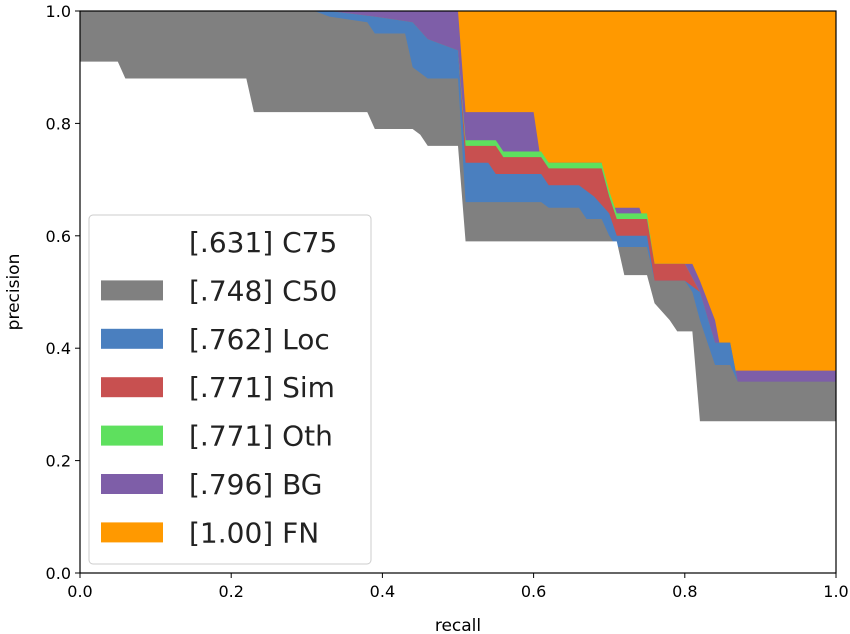 The image size is (850, 634). Describe the element at coordinates (132, 338) in the screenshot. I see `legend-swatch-loc` at that location.